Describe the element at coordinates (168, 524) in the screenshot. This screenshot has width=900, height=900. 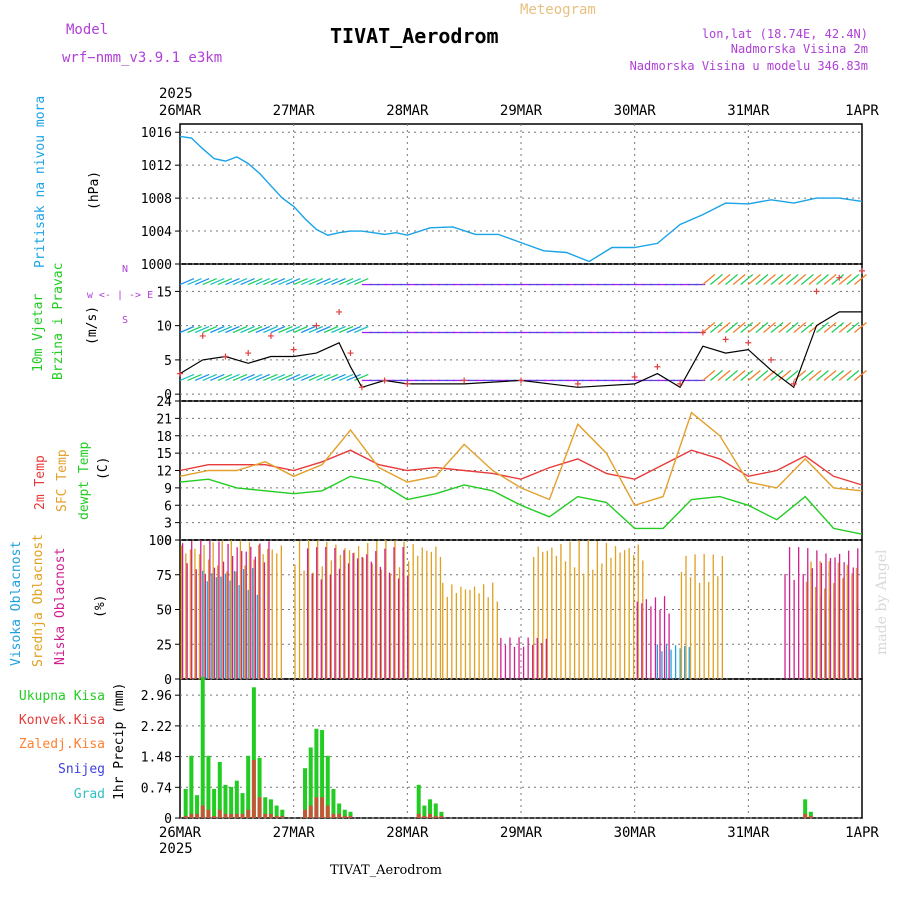
I see `y-tick-label: 3` at that location.